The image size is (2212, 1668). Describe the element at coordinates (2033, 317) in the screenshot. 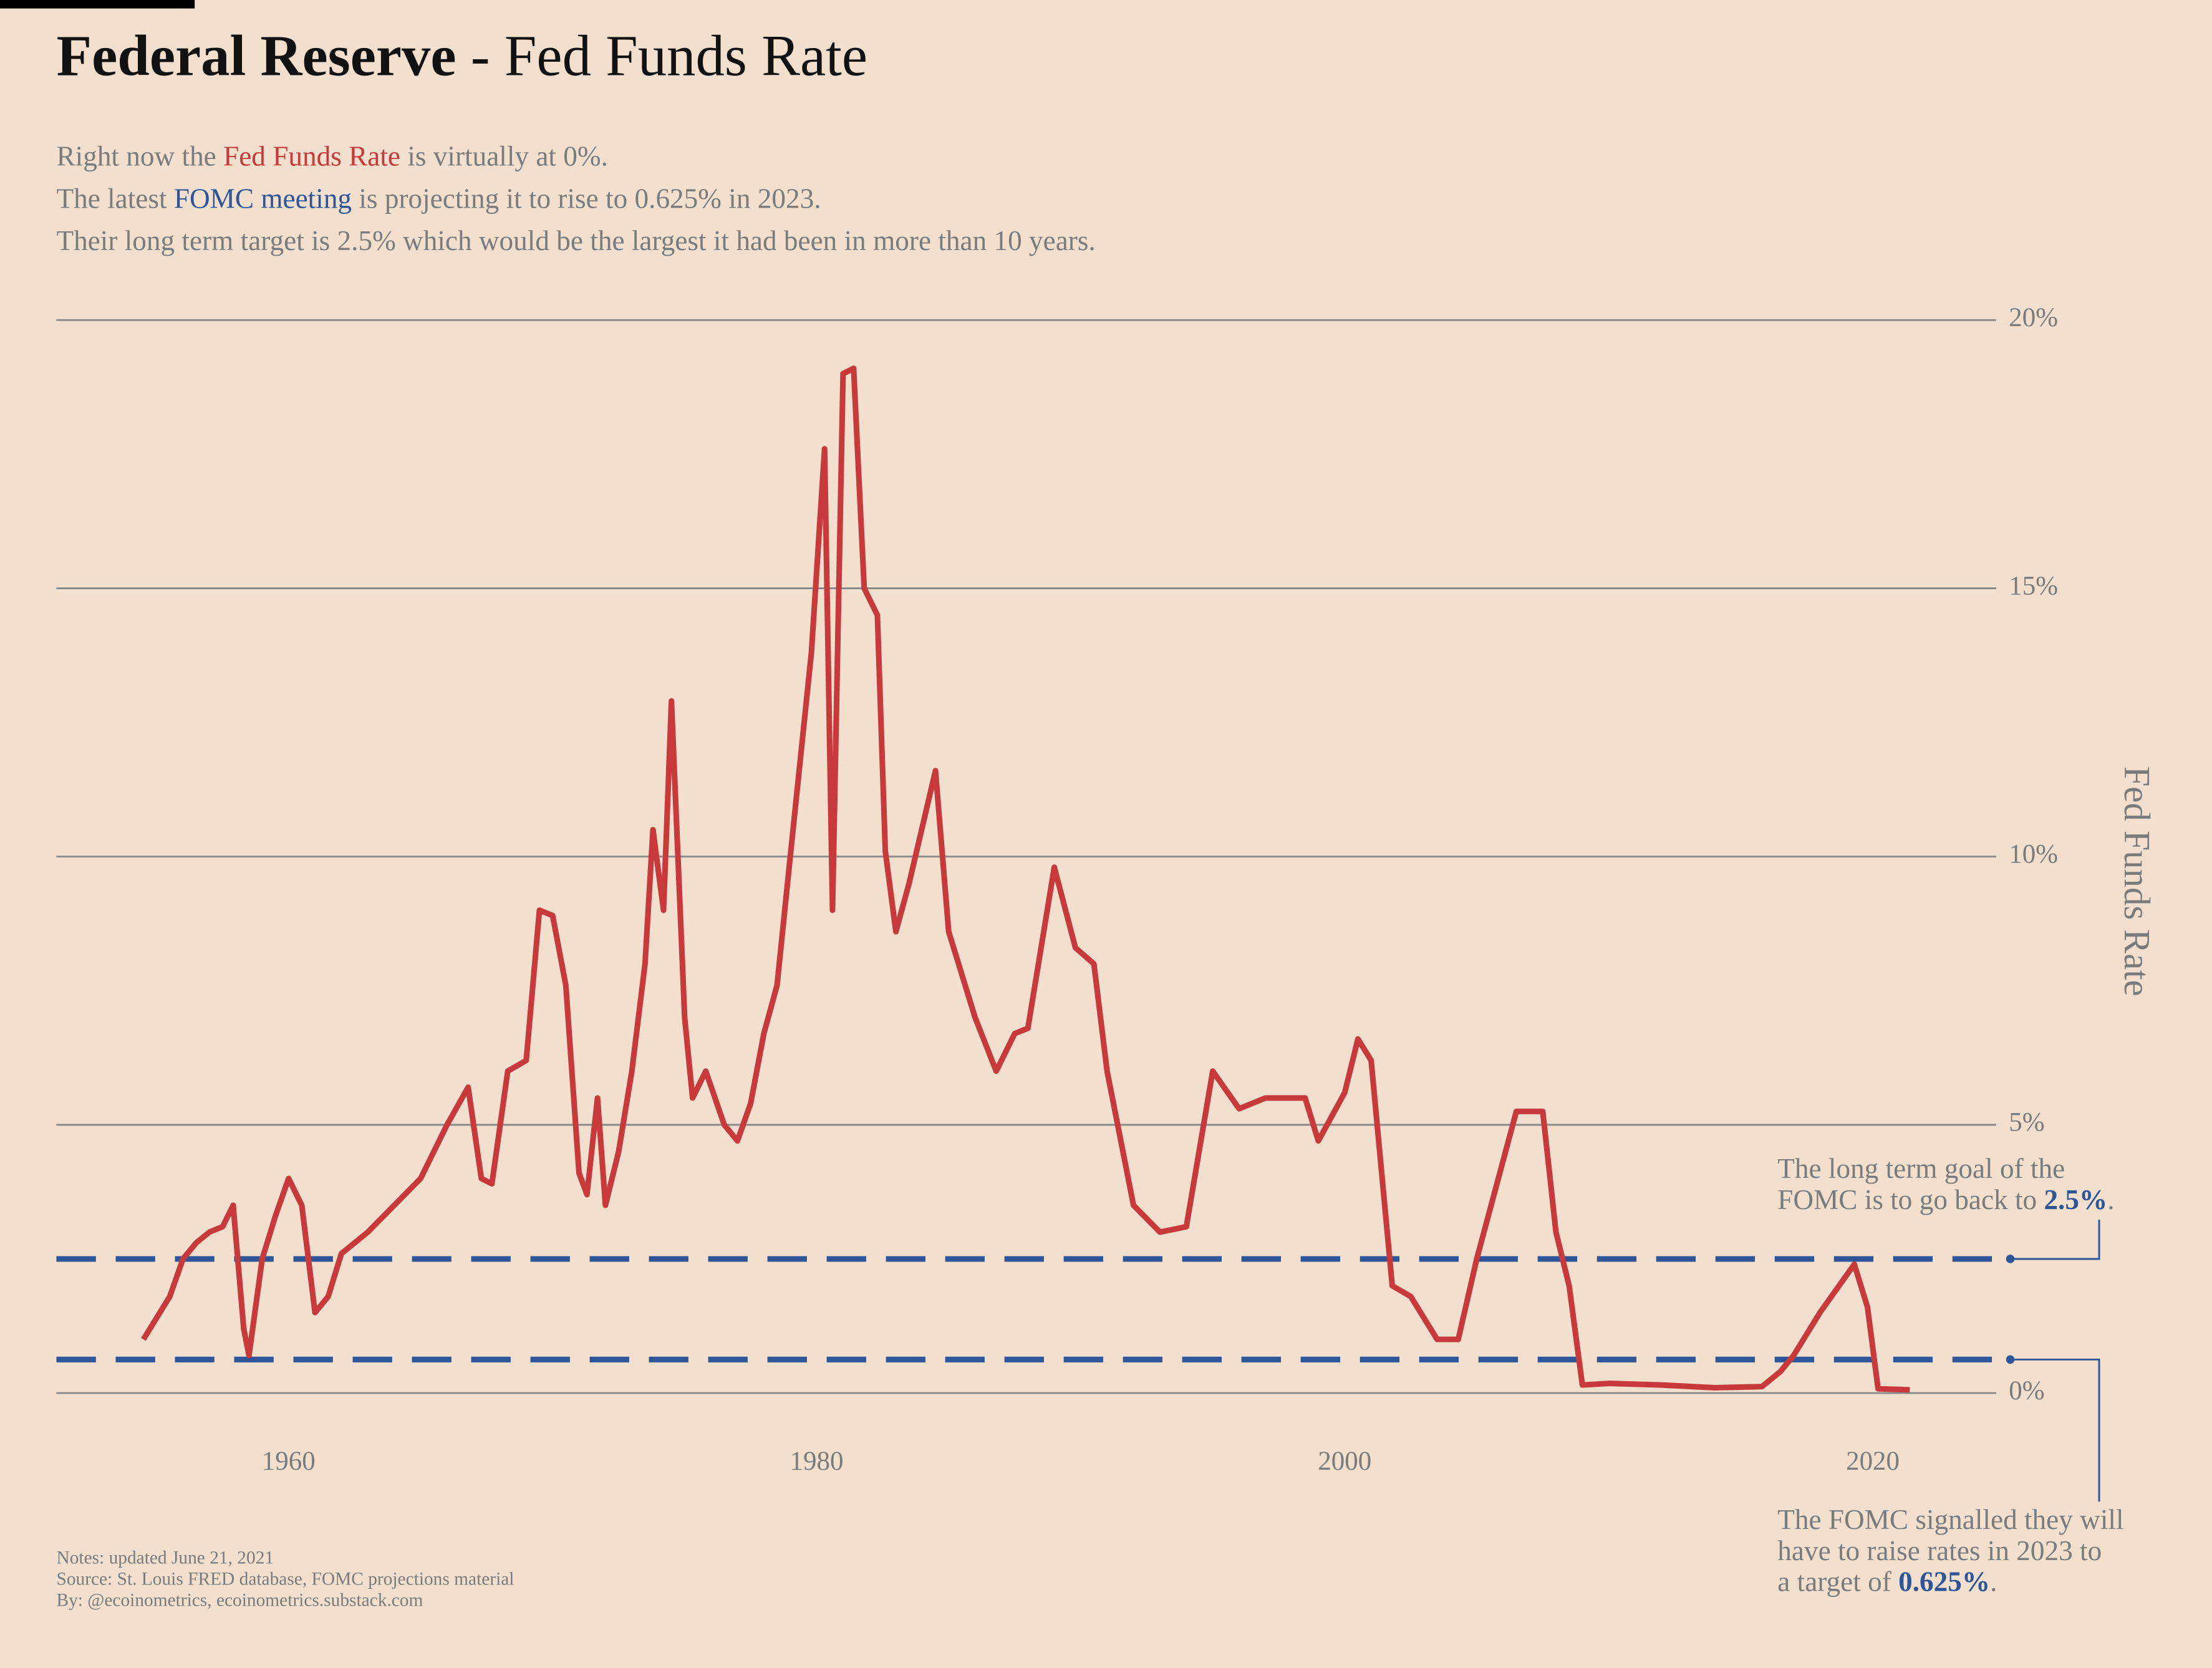

I see `y-tick-label: 20%` at that location.